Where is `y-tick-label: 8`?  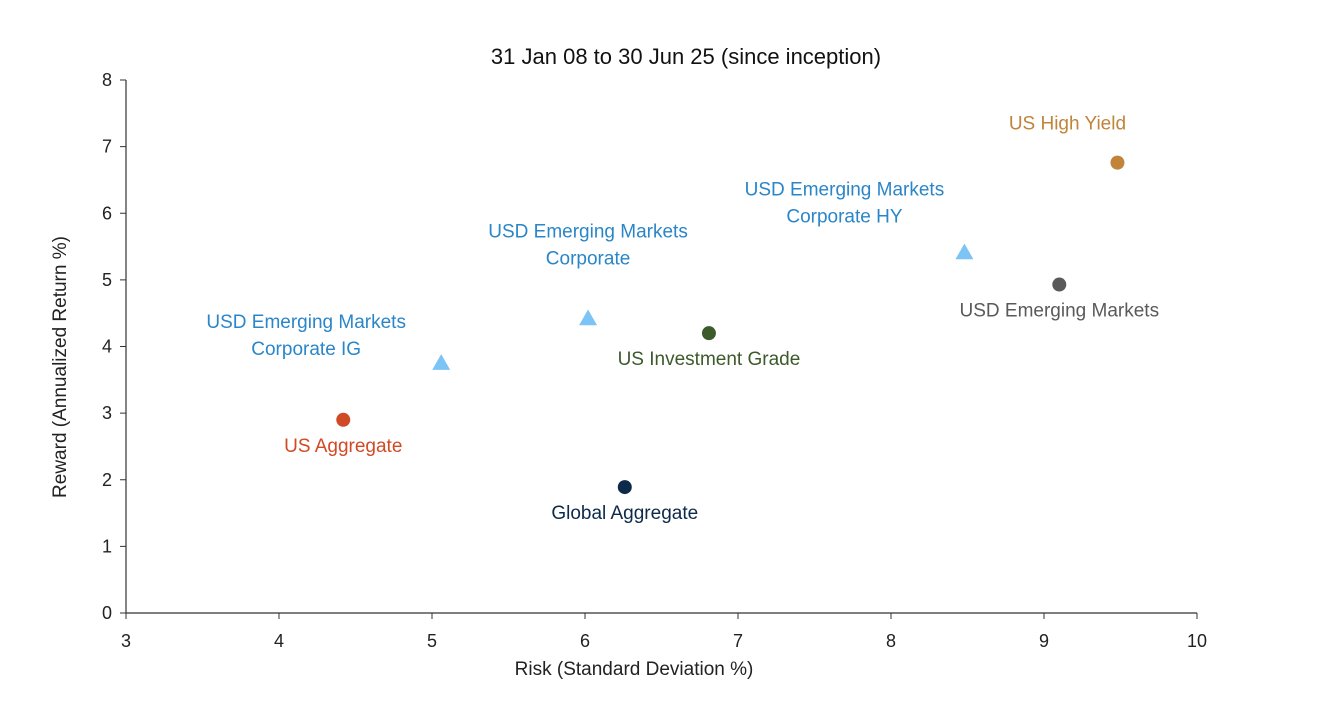 y-tick-label: 8 is located at coordinates (107, 80).